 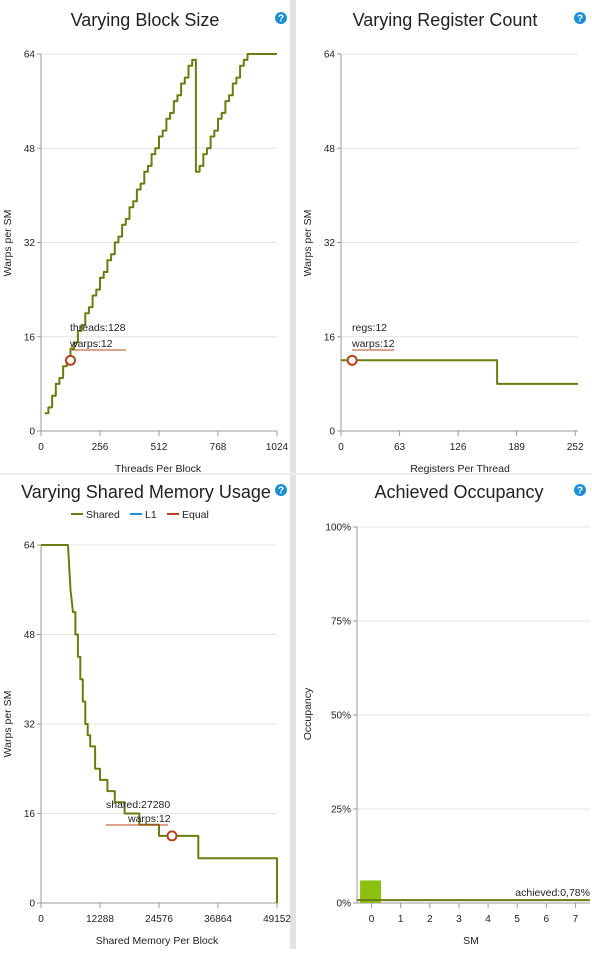 I want to click on x-tick-label: 12288, so click(x=100, y=919).